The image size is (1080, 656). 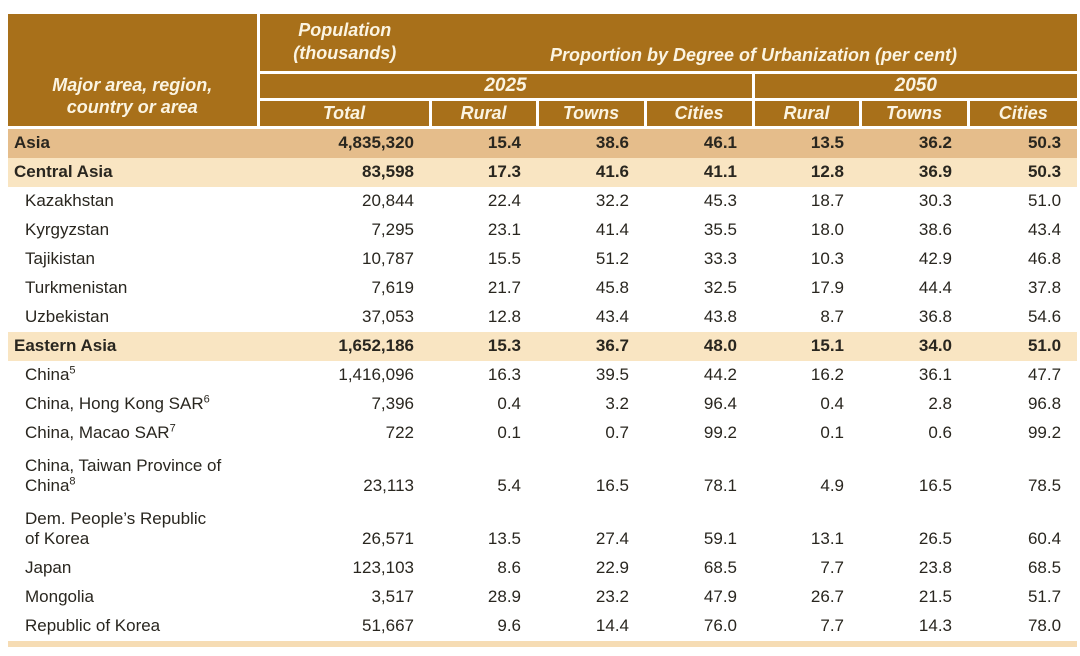 What do you see at coordinates (504, 229) in the screenshot?
I see `value-cell: 23.1` at bounding box center [504, 229].